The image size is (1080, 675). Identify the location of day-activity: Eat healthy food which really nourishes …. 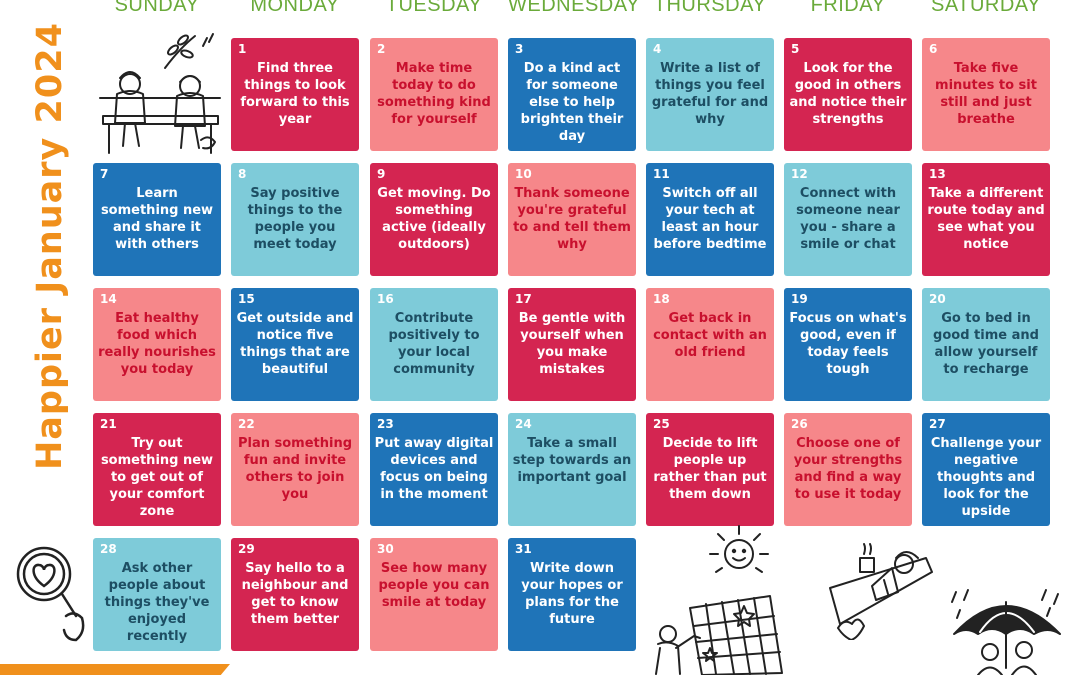
(157, 344).